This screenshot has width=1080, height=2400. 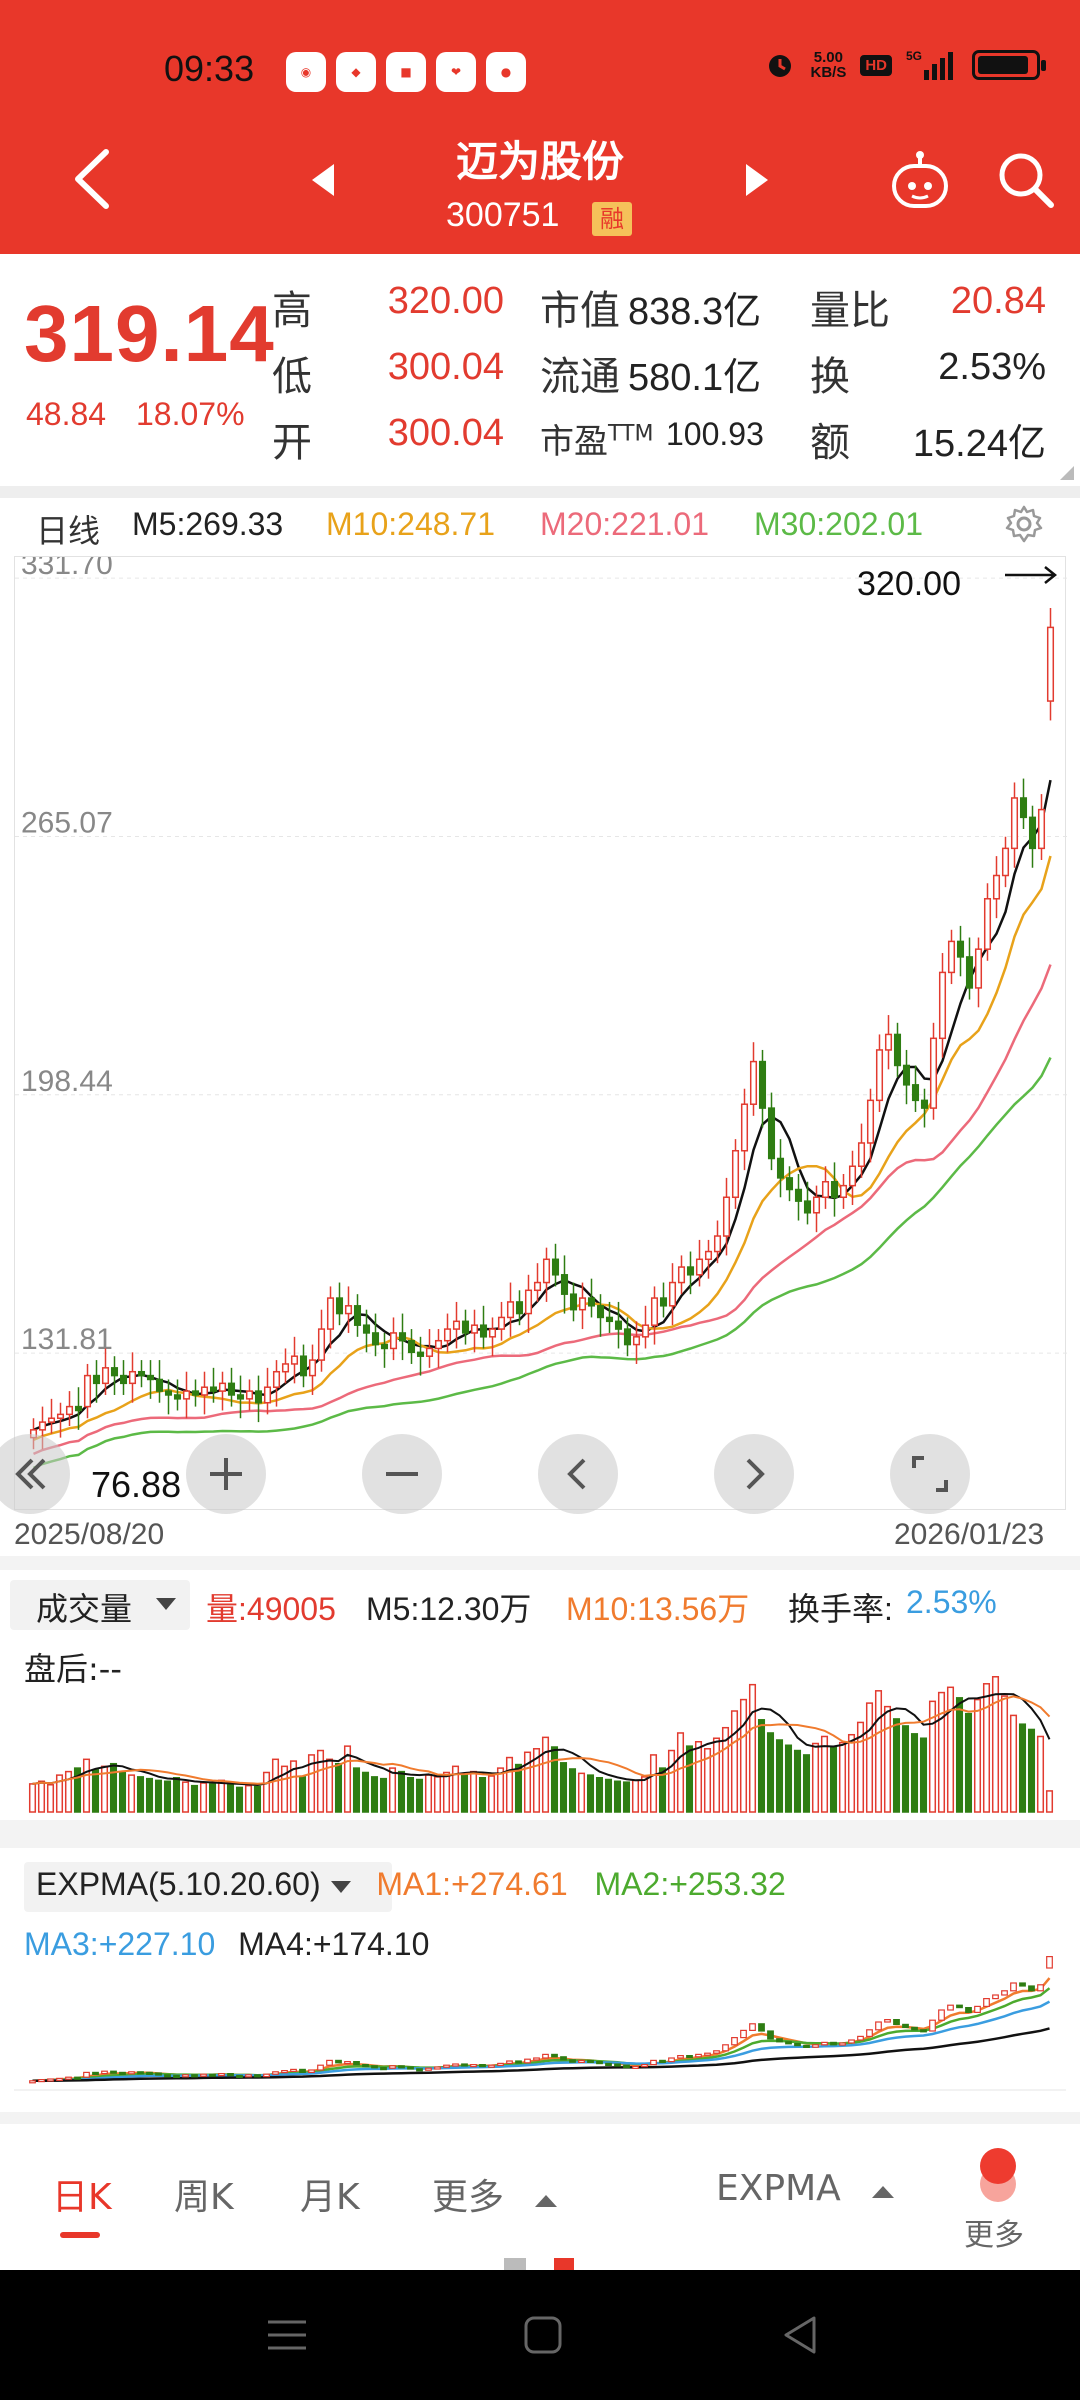 What do you see at coordinates (690, 1884) in the screenshot?
I see `expma-ma2: MA2:+253.32` at bounding box center [690, 1884].